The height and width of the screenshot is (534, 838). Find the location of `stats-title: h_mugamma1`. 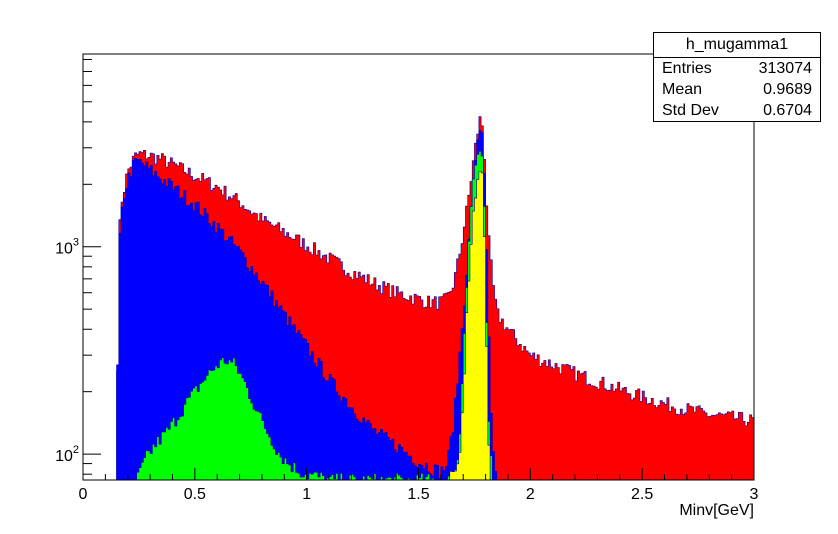

stats-title: h_mugamma1 is located at coordinates (737, 45).